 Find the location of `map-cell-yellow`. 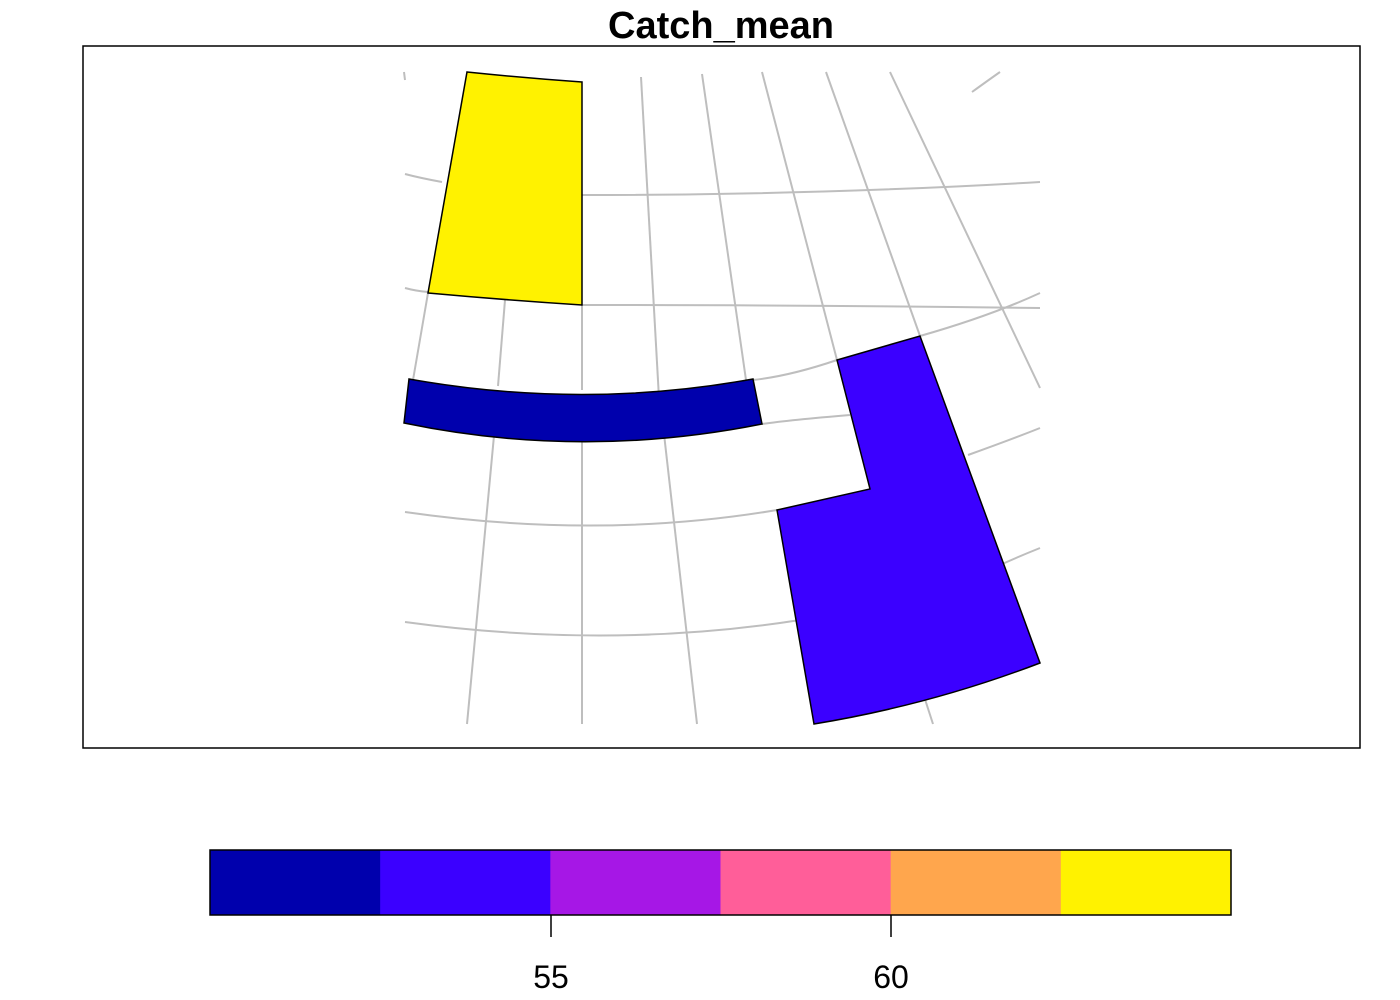

map-cell-yellow is located at coordinates (505, 188).